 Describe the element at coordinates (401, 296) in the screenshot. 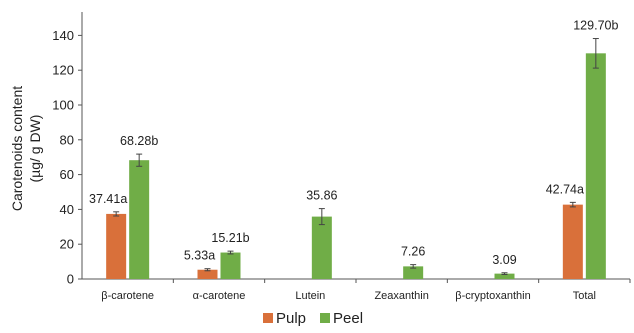

I see `x-category-label: Zeaxanthin` at that location.